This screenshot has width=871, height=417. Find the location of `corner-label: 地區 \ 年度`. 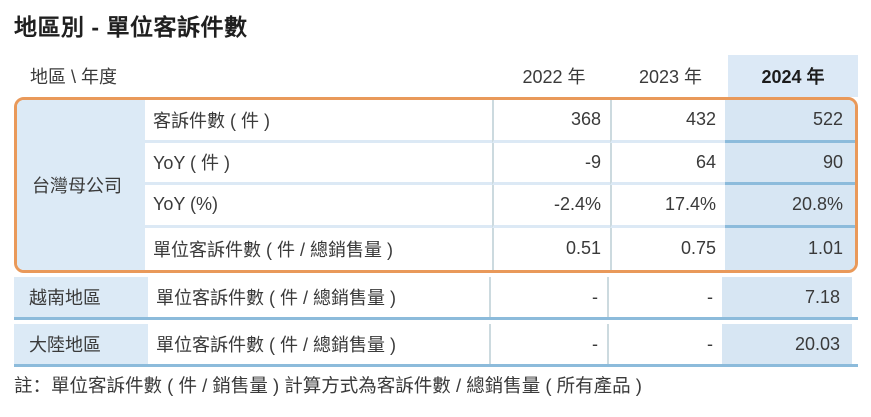

corner-label: 地區 \ 年度 is located at coordinates (74, 77).